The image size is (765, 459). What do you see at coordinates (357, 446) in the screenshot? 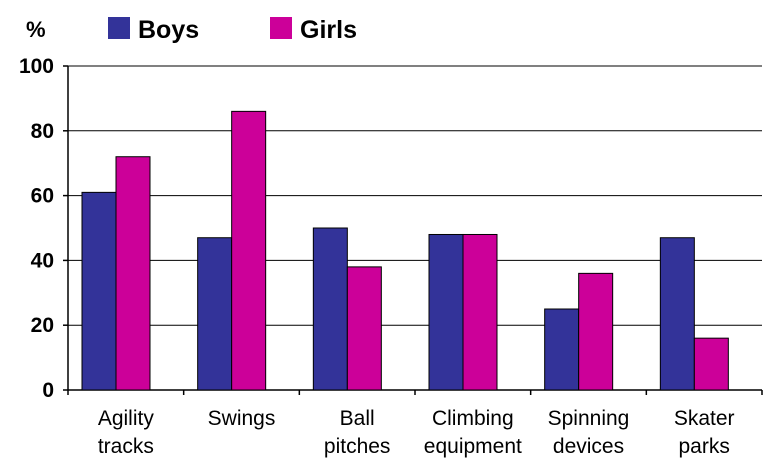
I see `x-category-label-2-line-1: pitches` at bounding box center [357, 446].